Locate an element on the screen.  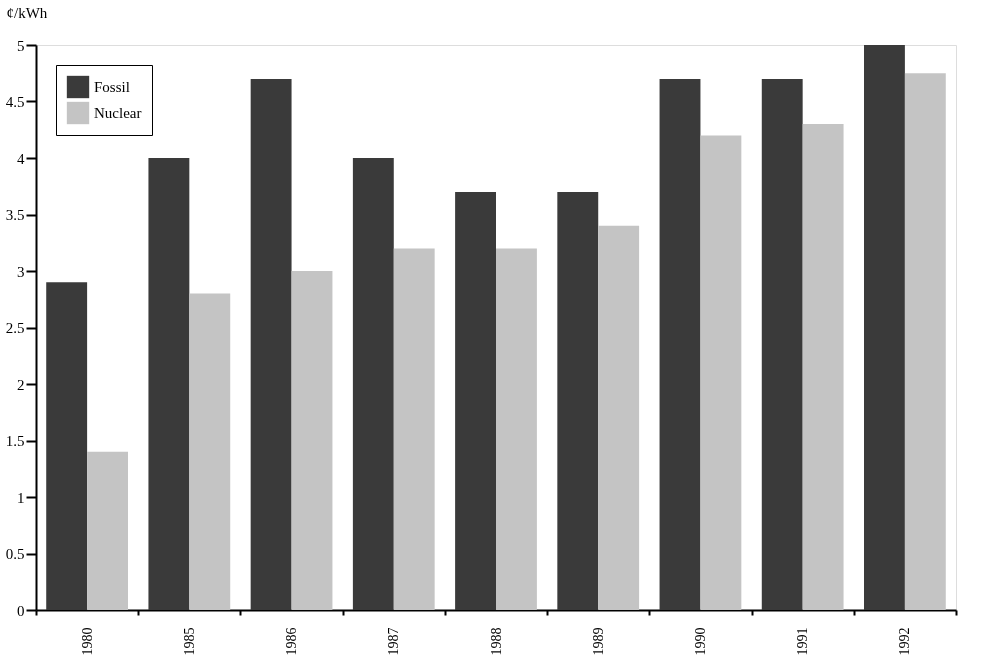
y-tick-label: 0 is located at coordinates (21, 610).